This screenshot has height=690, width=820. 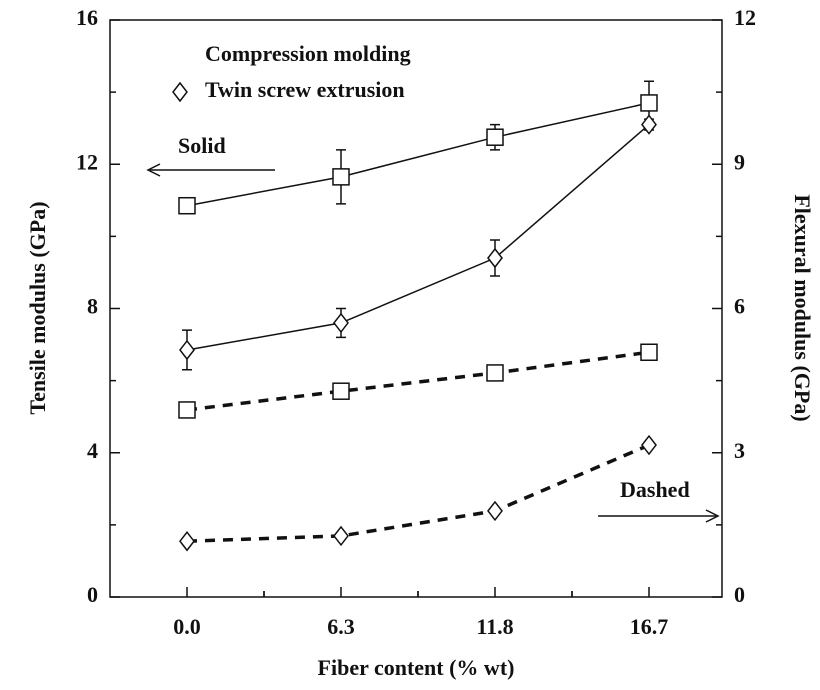 I want to click on y2-tick-label: 3, so click(x=739, y=450).